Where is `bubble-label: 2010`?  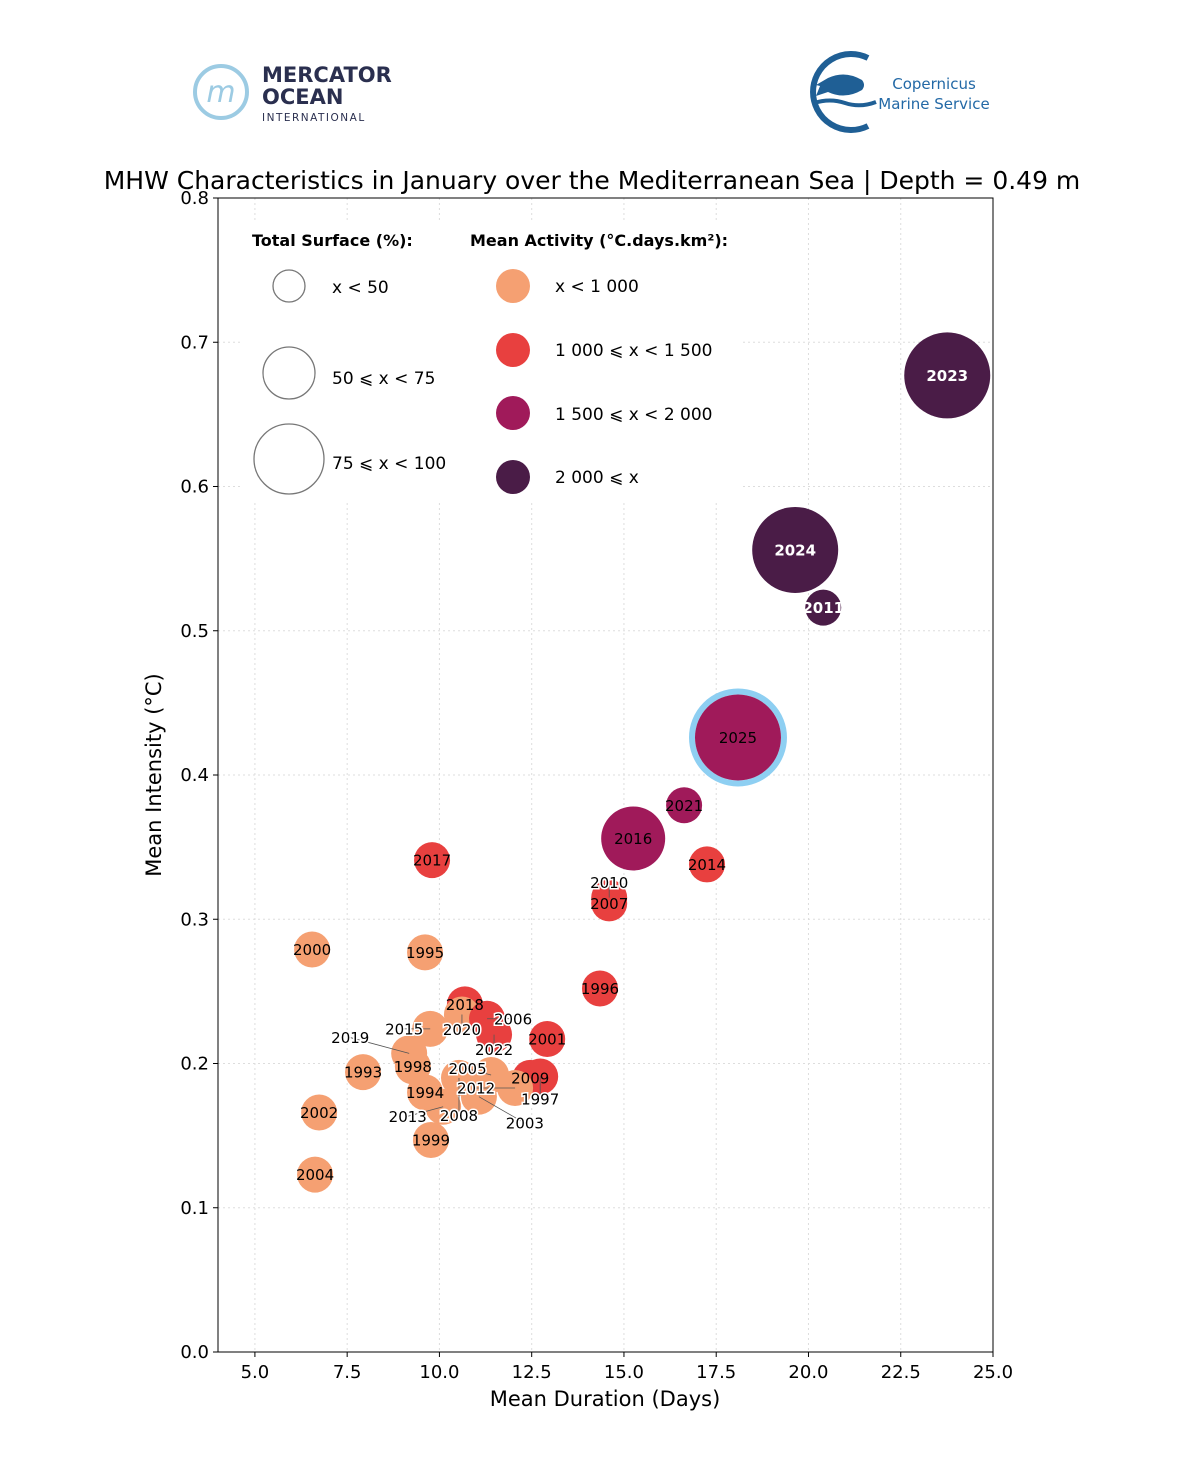
bubble-label: 2010 is located at coordinates (609, 883).